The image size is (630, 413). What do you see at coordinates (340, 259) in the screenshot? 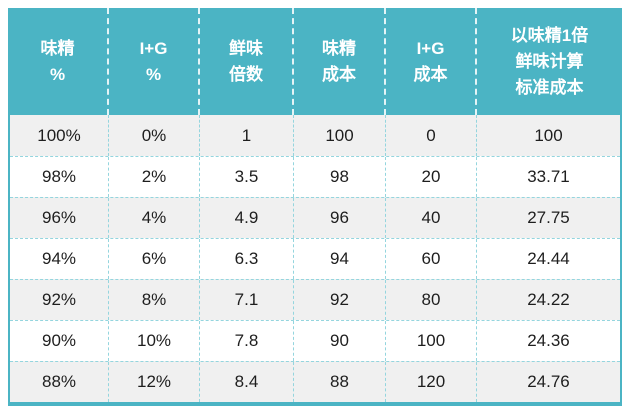
I see `table-cell: 94` at bounding box center [340, 259].